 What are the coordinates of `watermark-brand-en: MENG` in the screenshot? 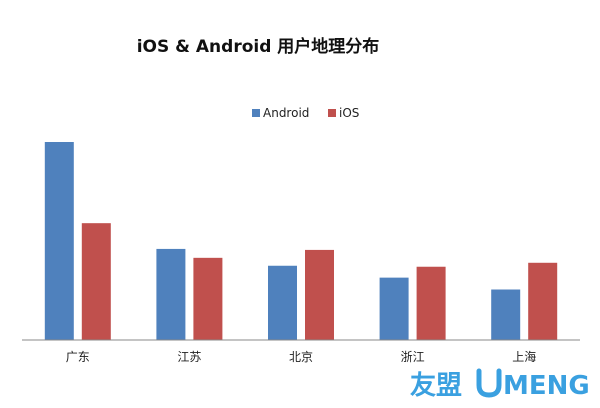 It's located at (546, 386).